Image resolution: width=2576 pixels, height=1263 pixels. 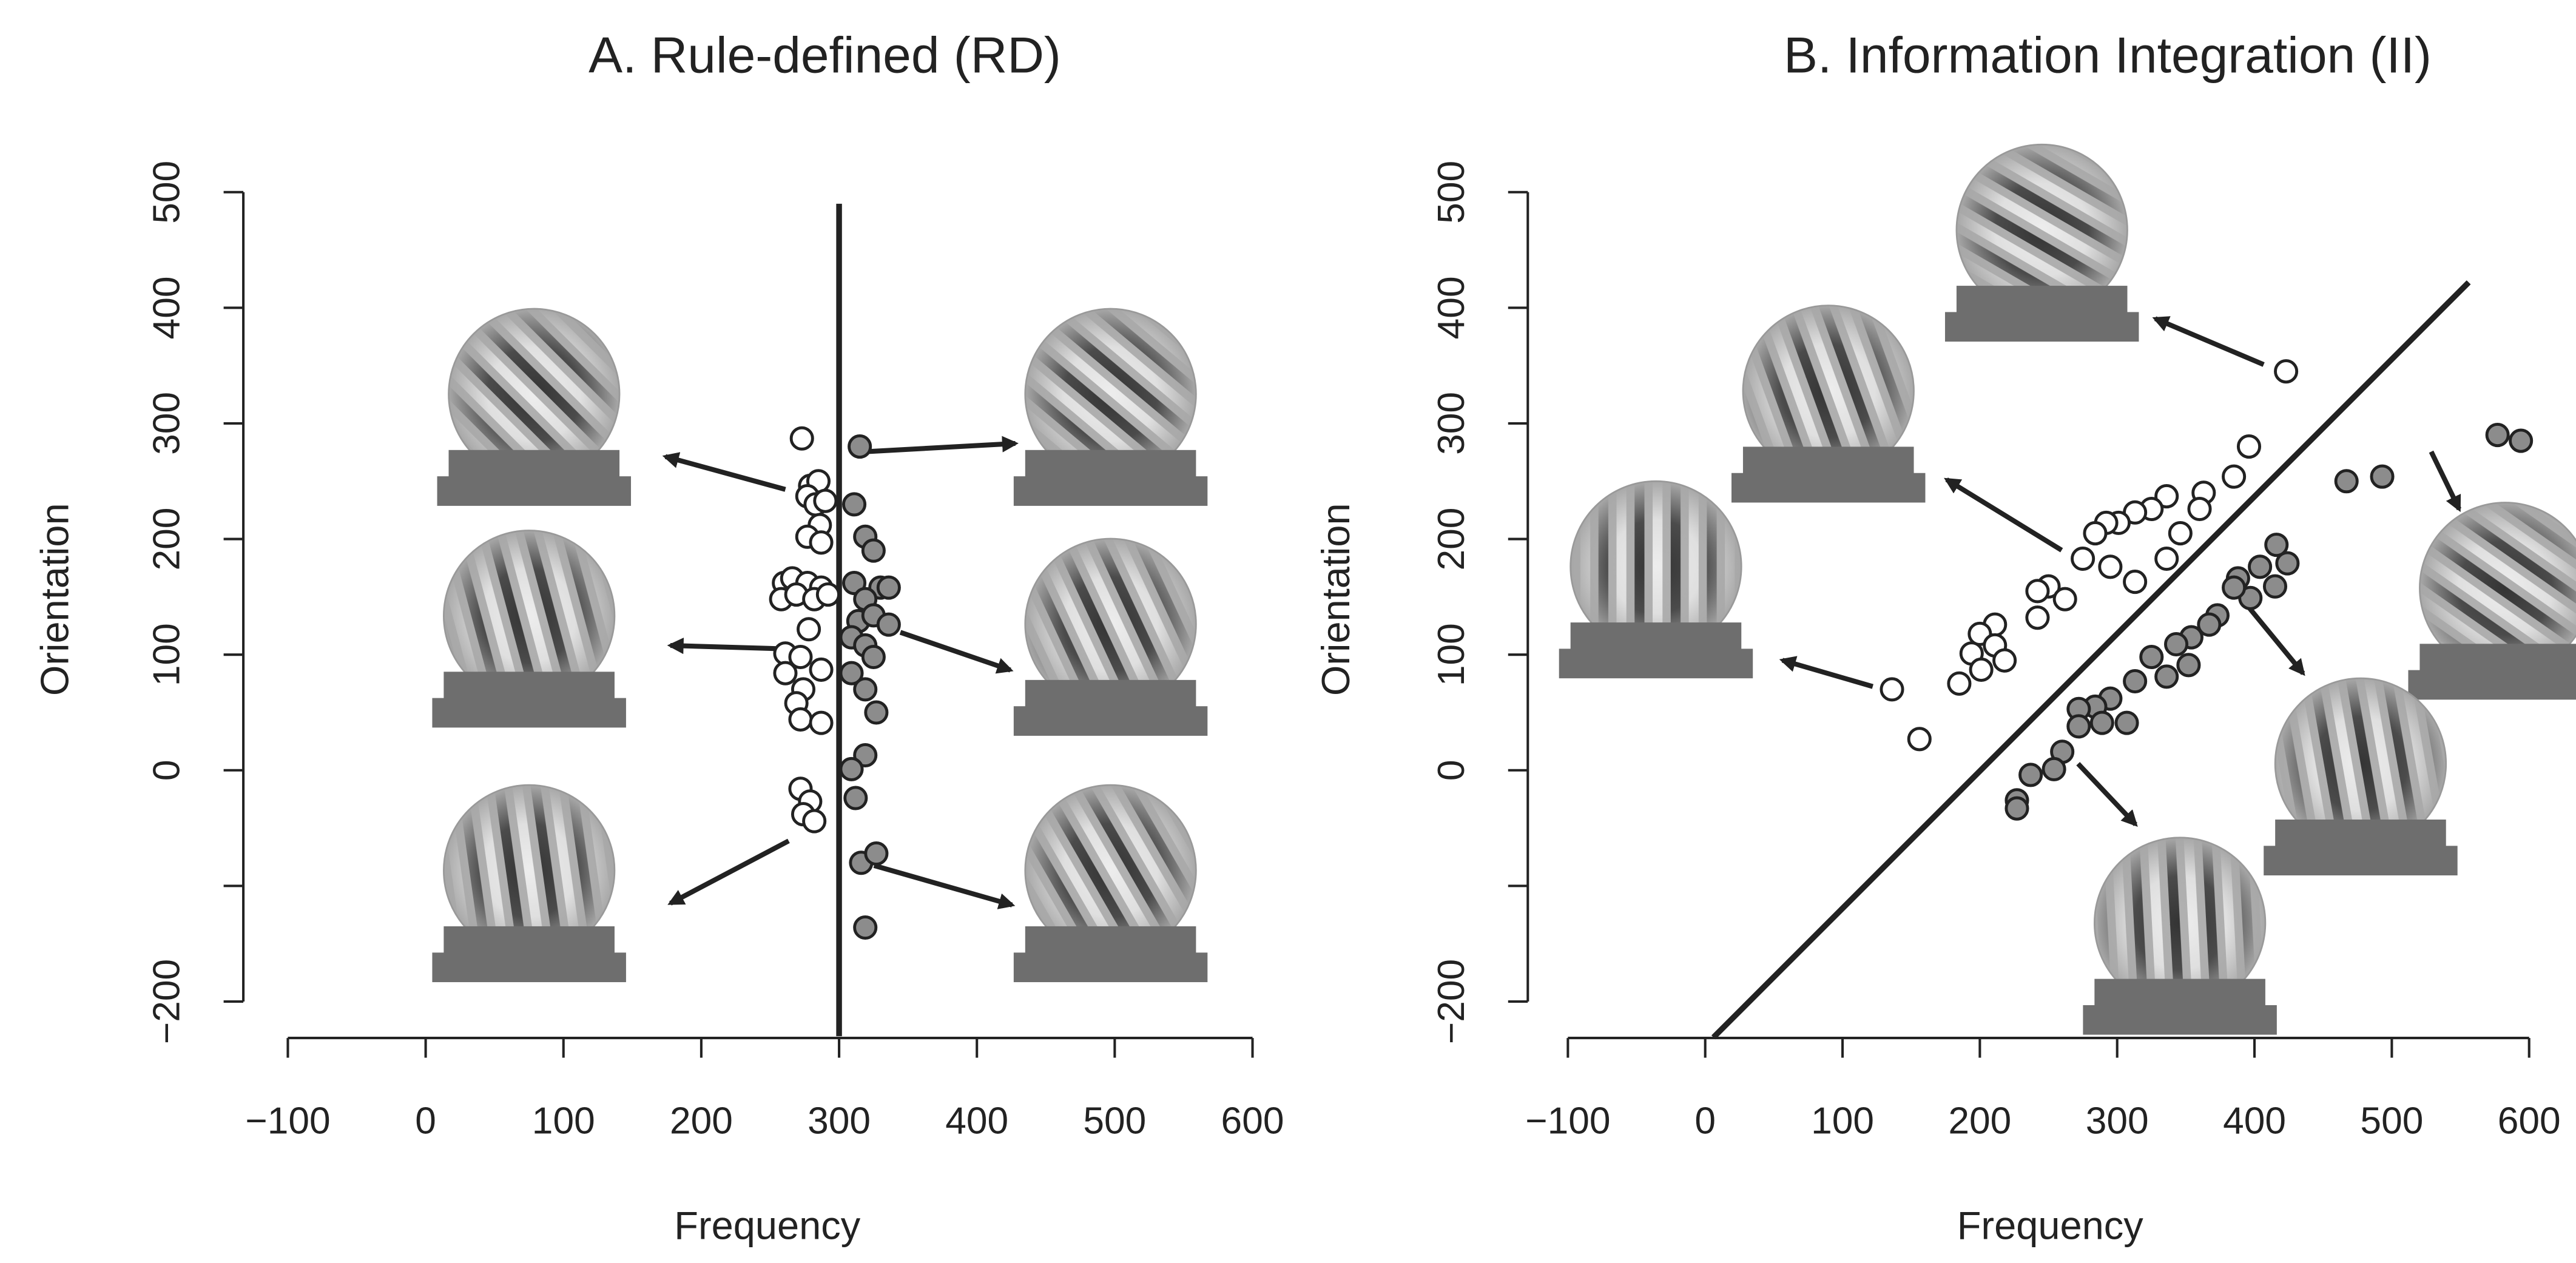 What do you see at coordinates (2050, 1225) in the screenshot?
I see `x-axis-label: Frequency` at bounding box center [2050, 1225].